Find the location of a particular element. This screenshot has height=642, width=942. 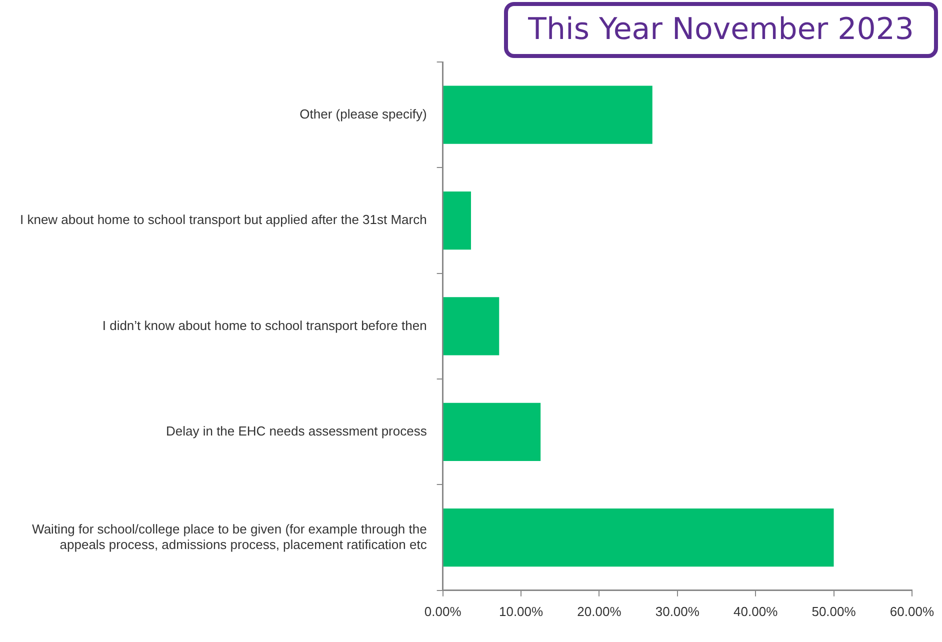

y-tick-label: Delay in the EHC needs assessment process is located at coordinates (297, 430).